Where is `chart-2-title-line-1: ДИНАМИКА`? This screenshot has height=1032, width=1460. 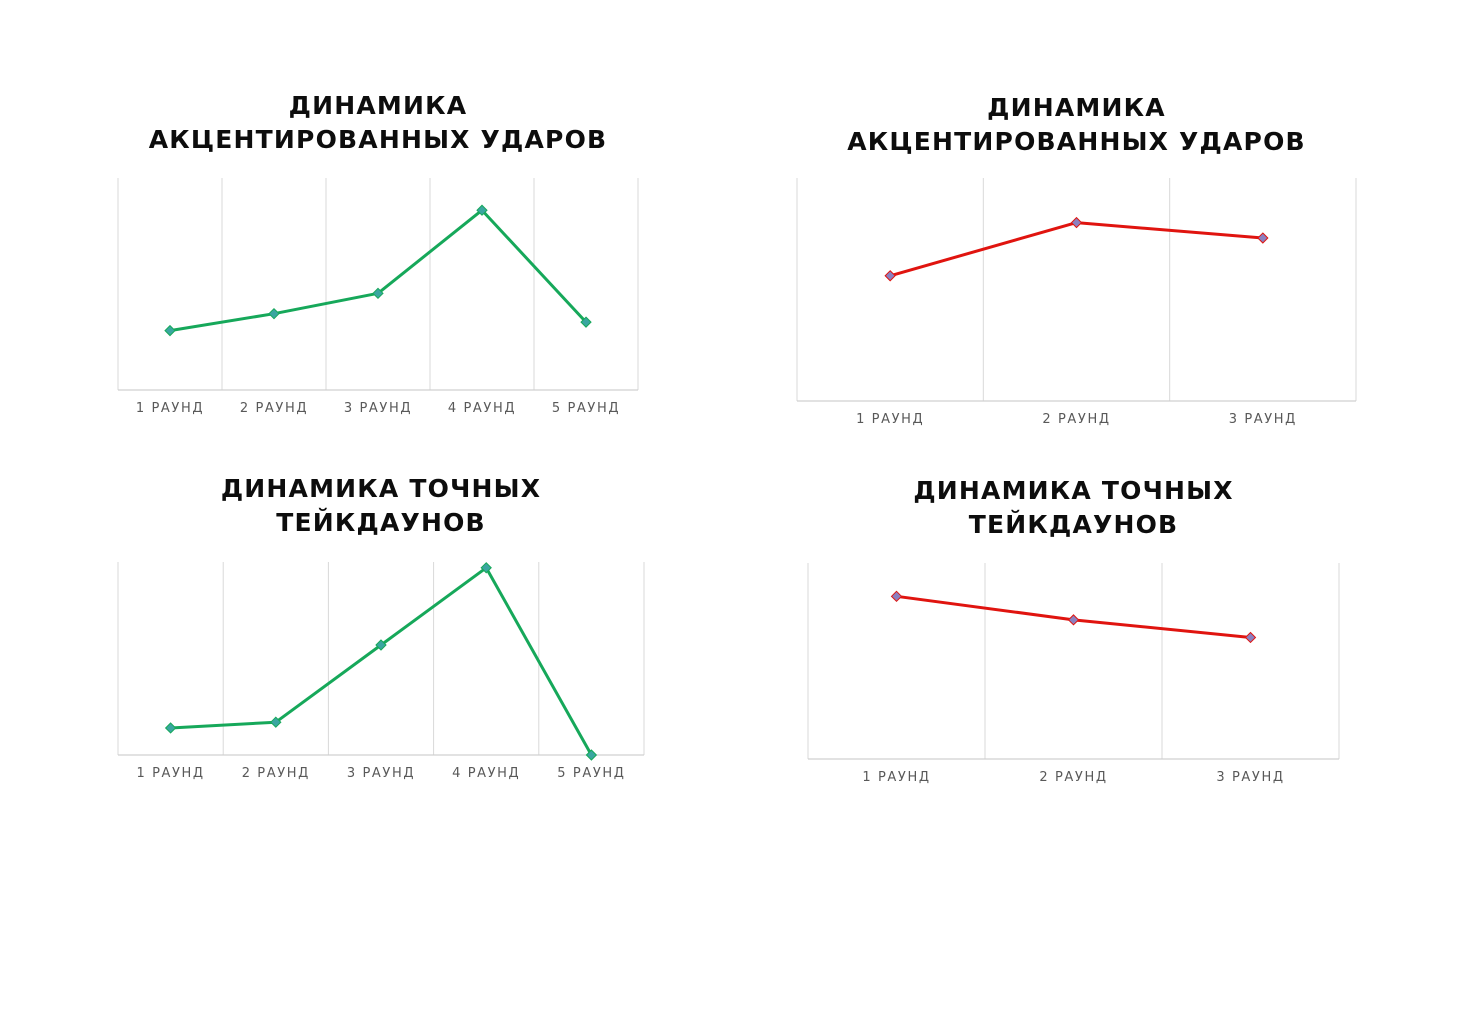 chart-2-title-line-1: ДИНАМИКА is located at coordinates (1076, 107).